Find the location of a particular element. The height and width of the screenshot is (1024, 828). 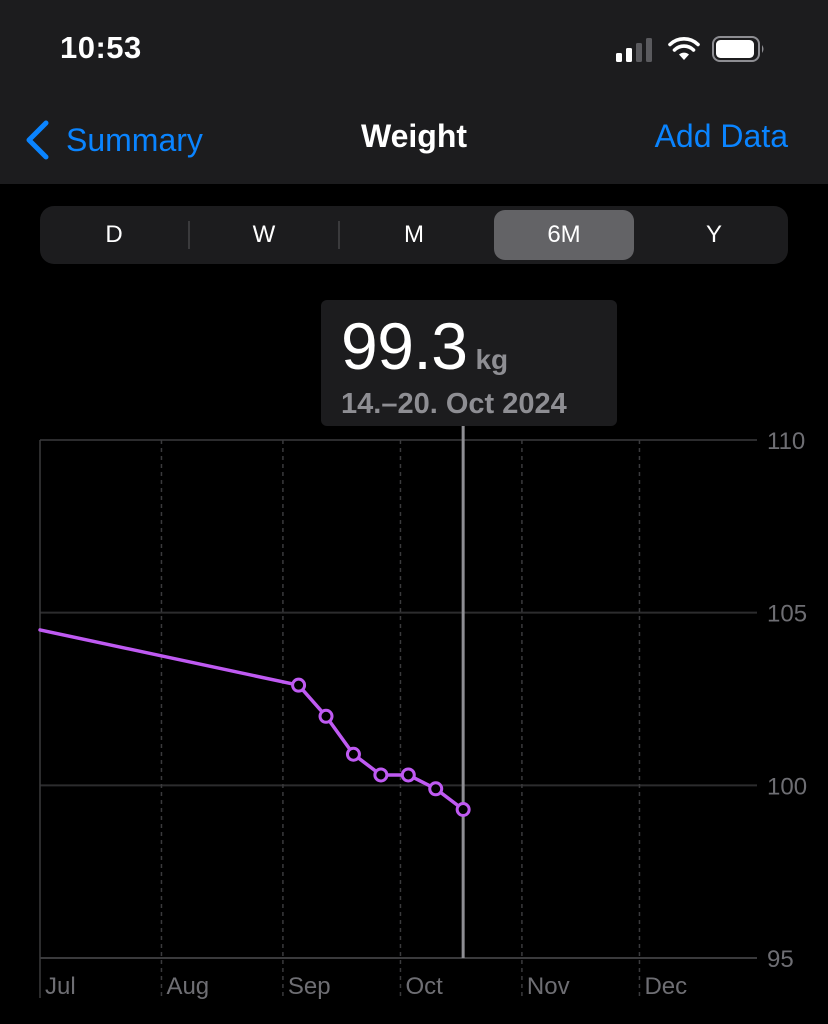

segment-week: W is located at coordinates (264, 234).